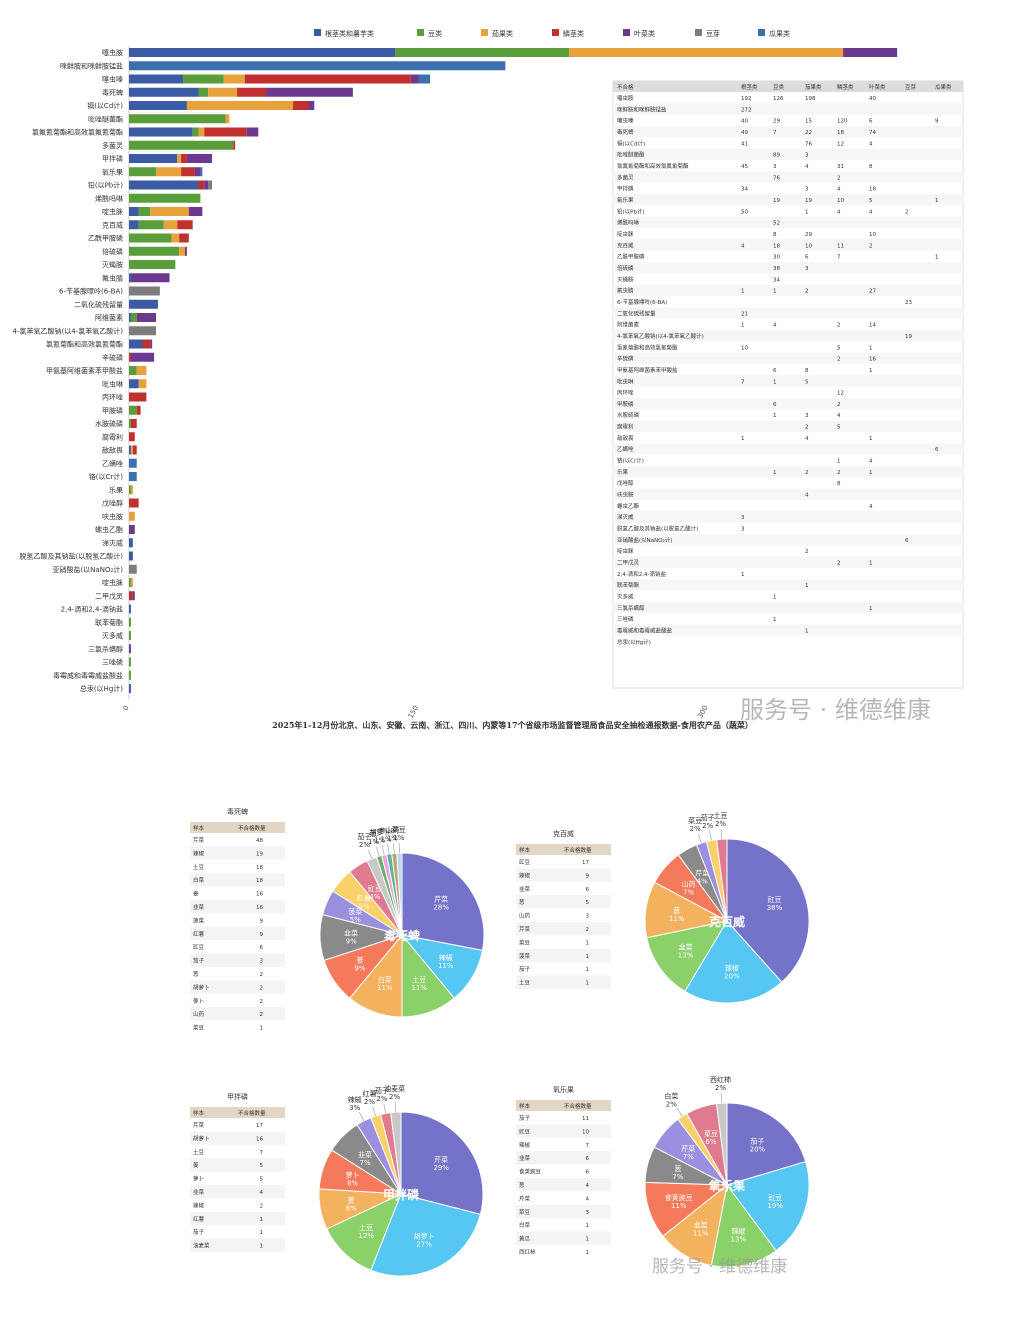 The height and width of the screenshot is (1320, 1025). Describe the element at coordinates (625, 449) in the screenshot. I see `table-row-label: 乙螨唑` at that location.